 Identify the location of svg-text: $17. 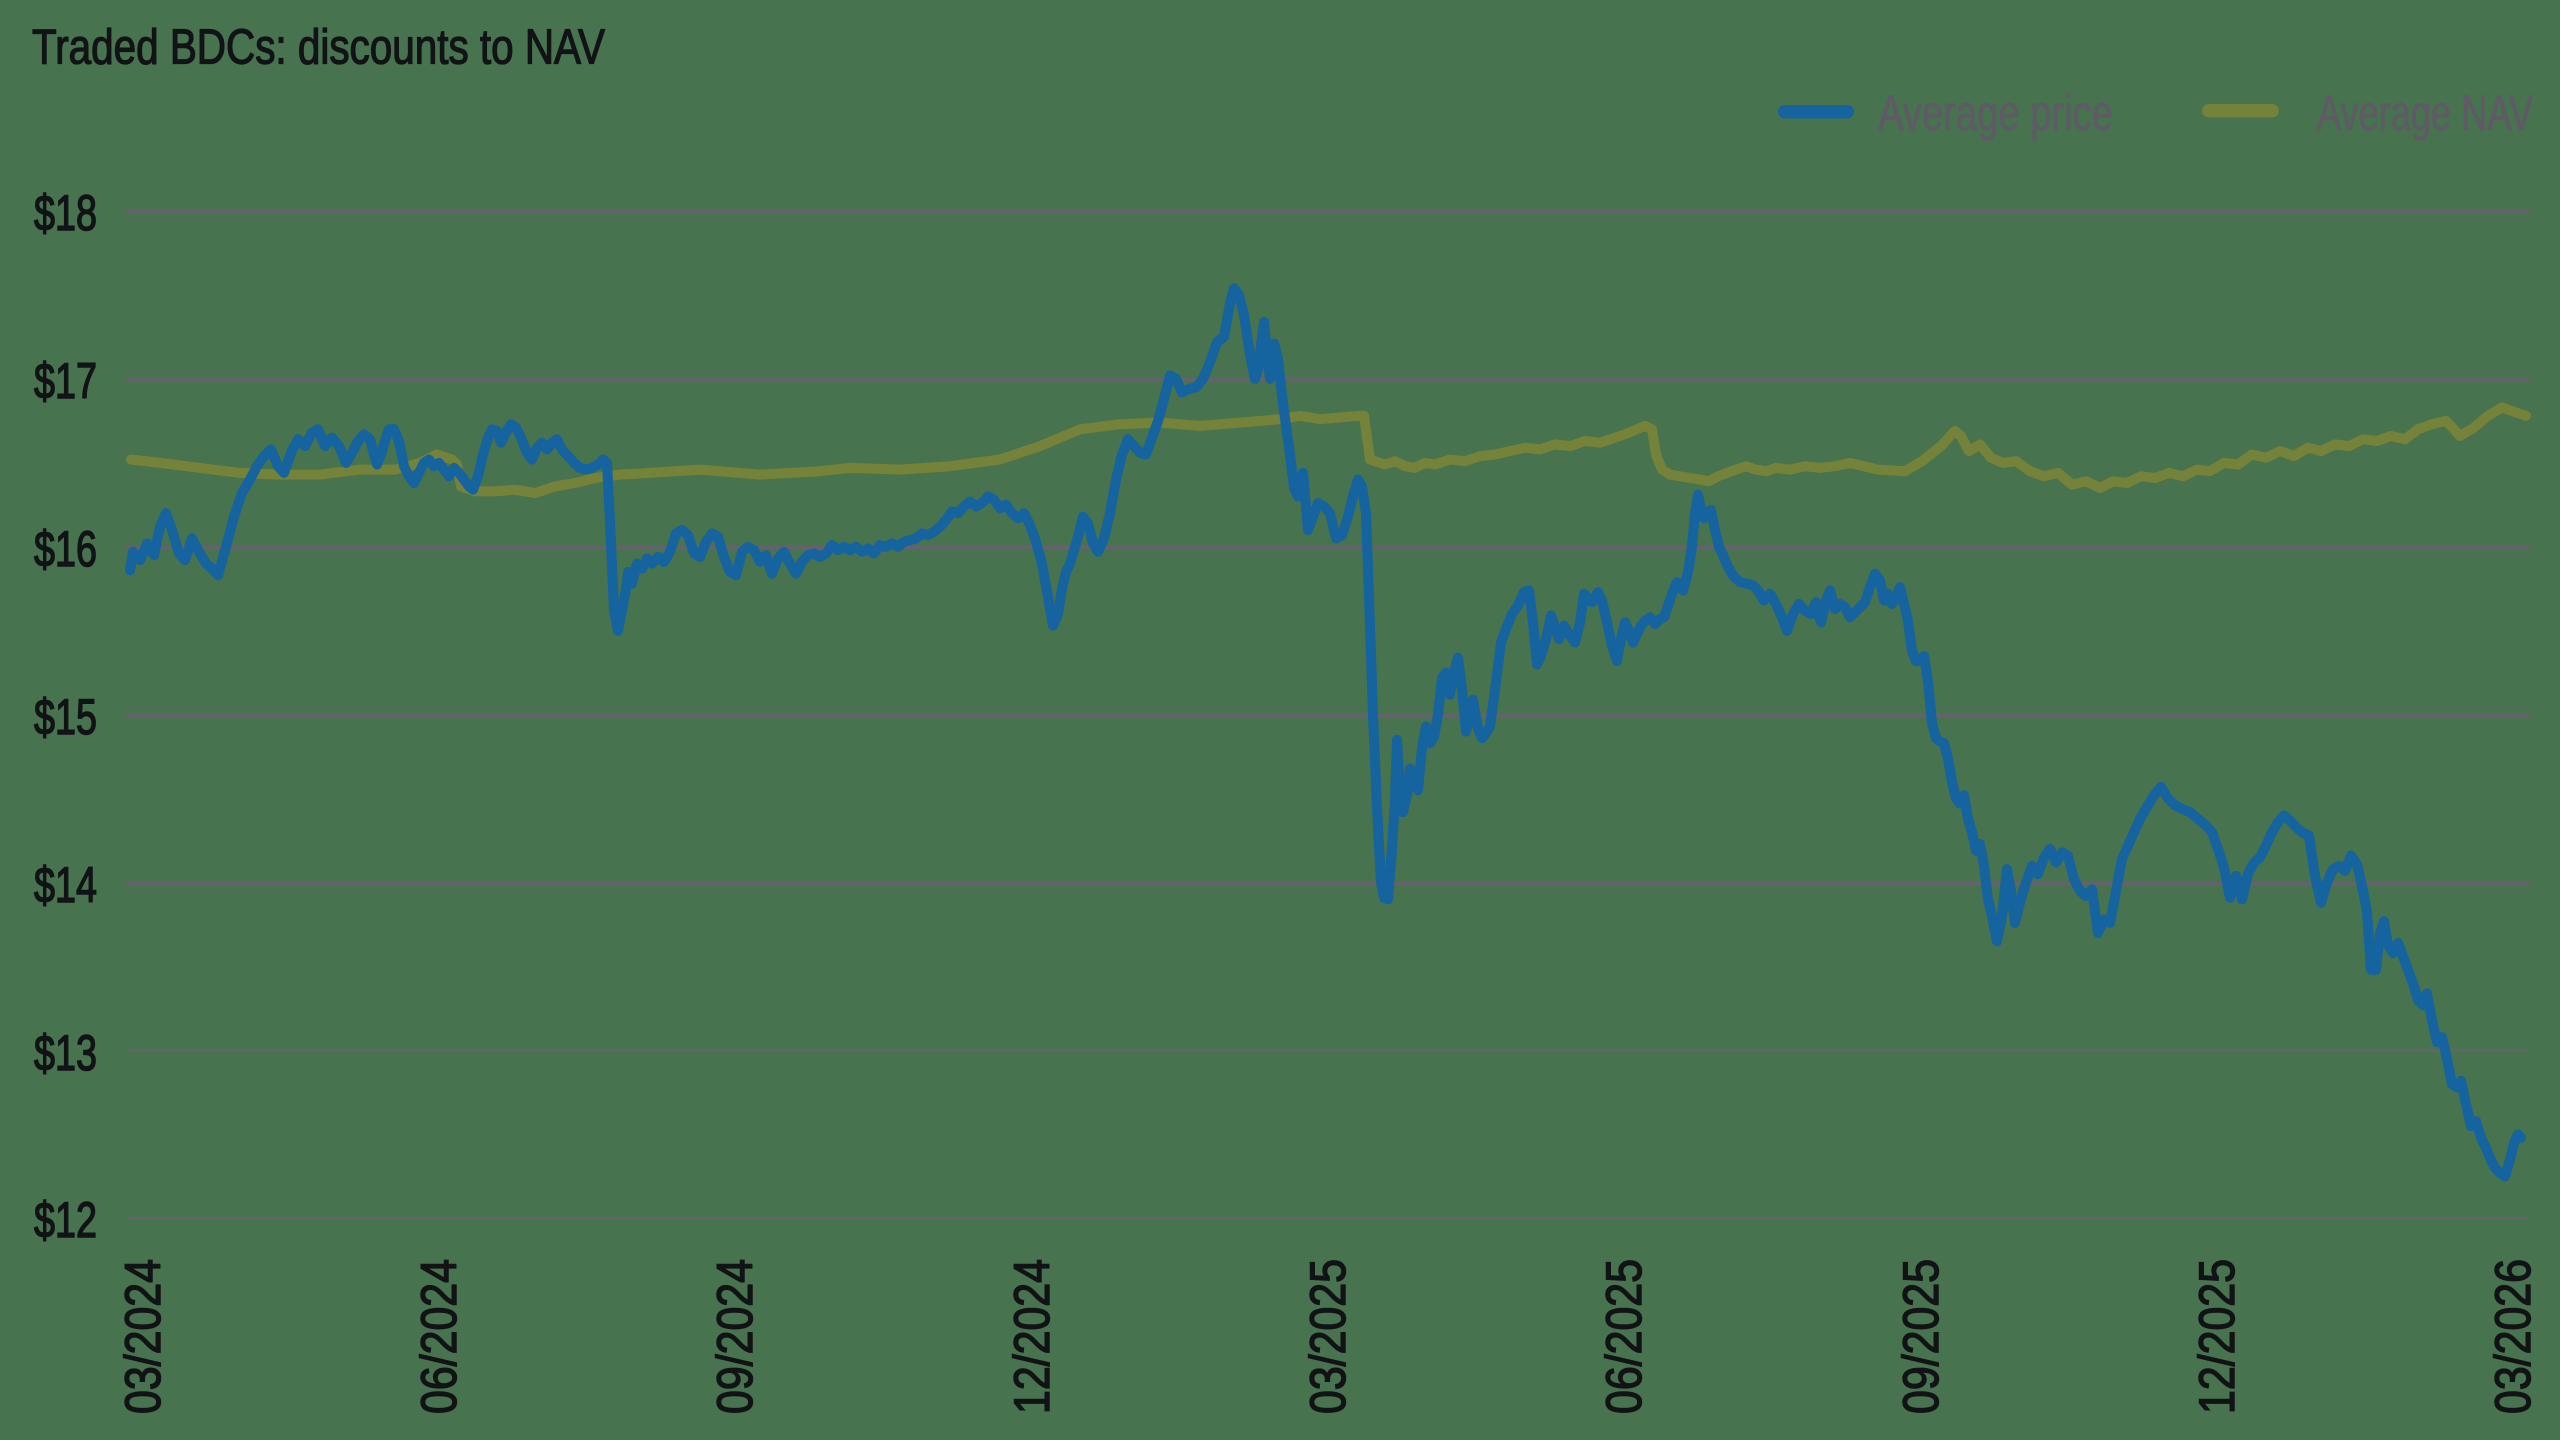
(65, 381).